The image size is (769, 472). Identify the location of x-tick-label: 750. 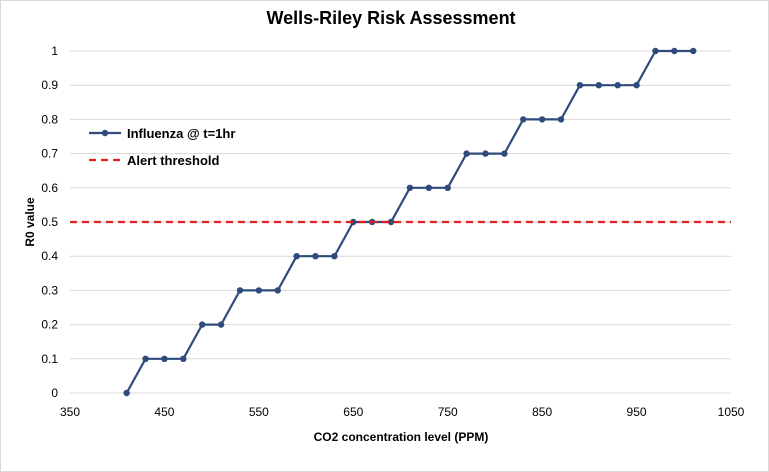
(448, 412).